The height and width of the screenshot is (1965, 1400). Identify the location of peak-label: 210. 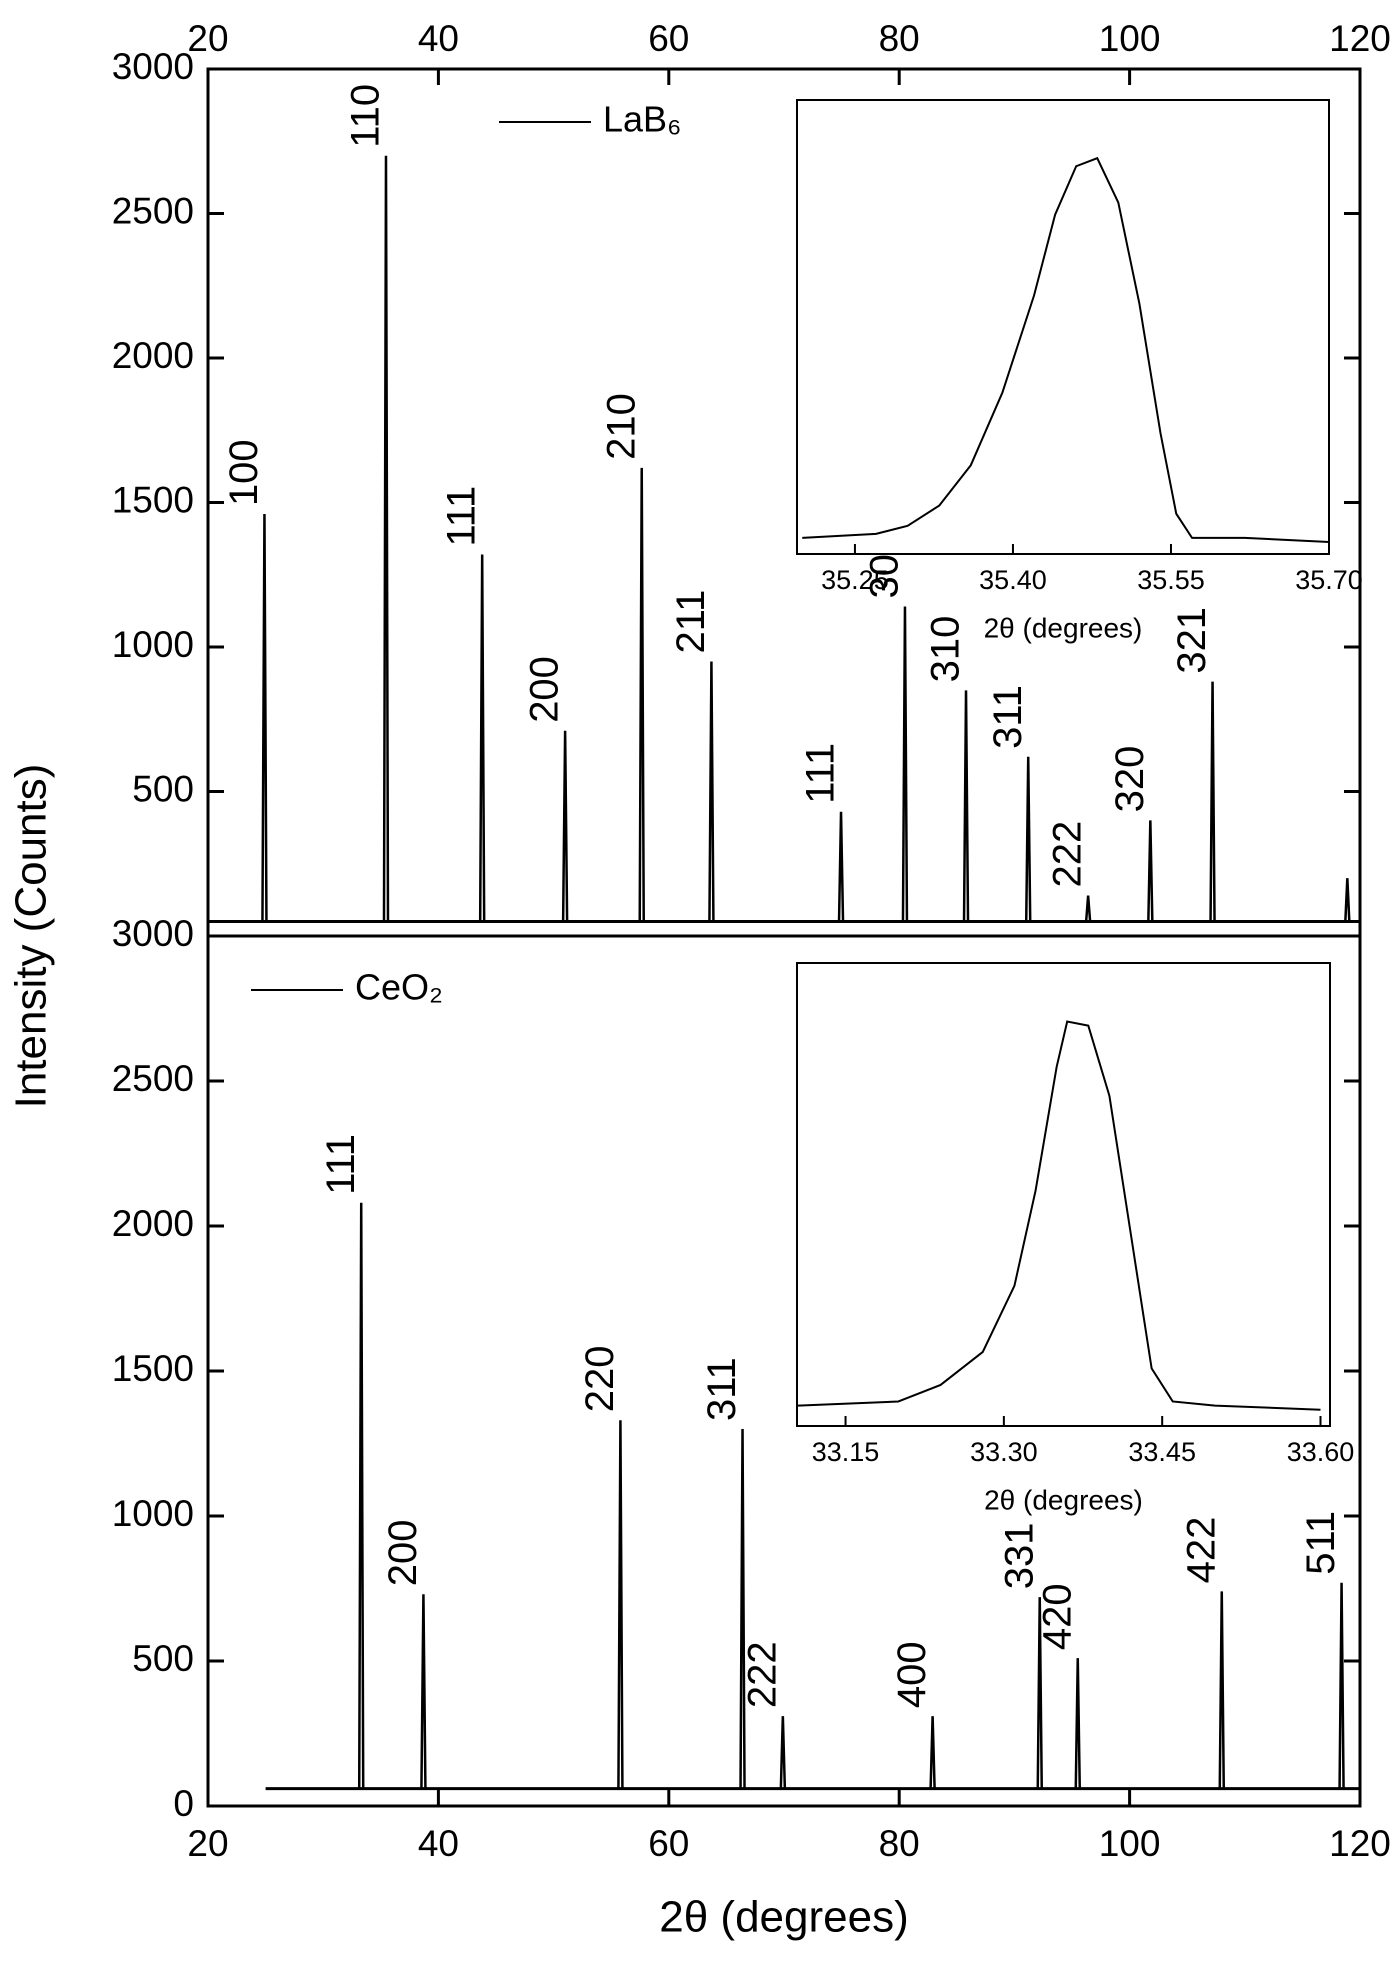
(621, 426).